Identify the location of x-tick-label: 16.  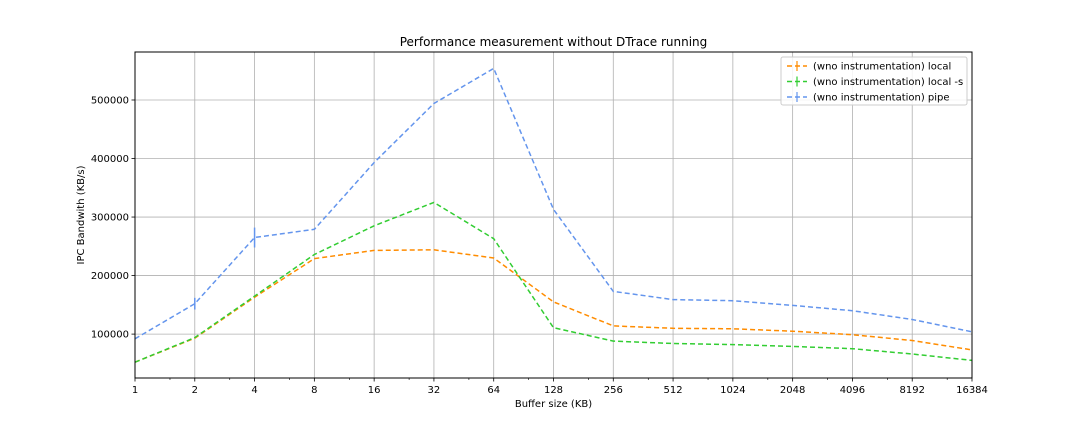
(374, 390).